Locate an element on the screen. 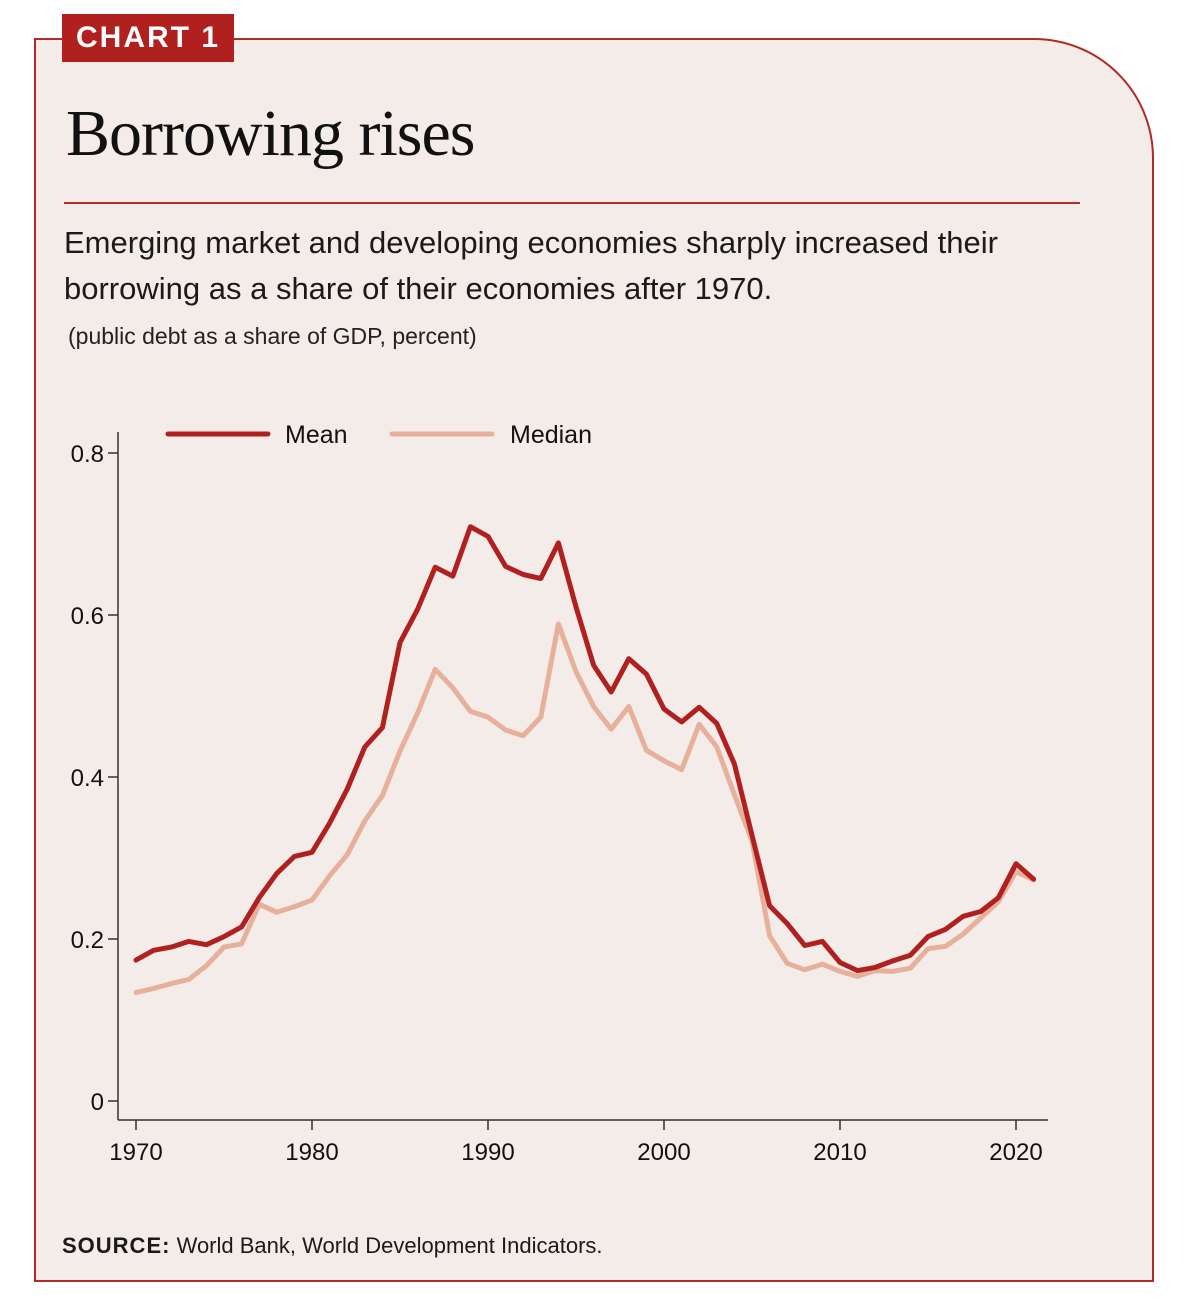 The width and height of the screenshot is (1184, 1315). chart-number-tag: CHART 1 is located at coordinates (148, 38).